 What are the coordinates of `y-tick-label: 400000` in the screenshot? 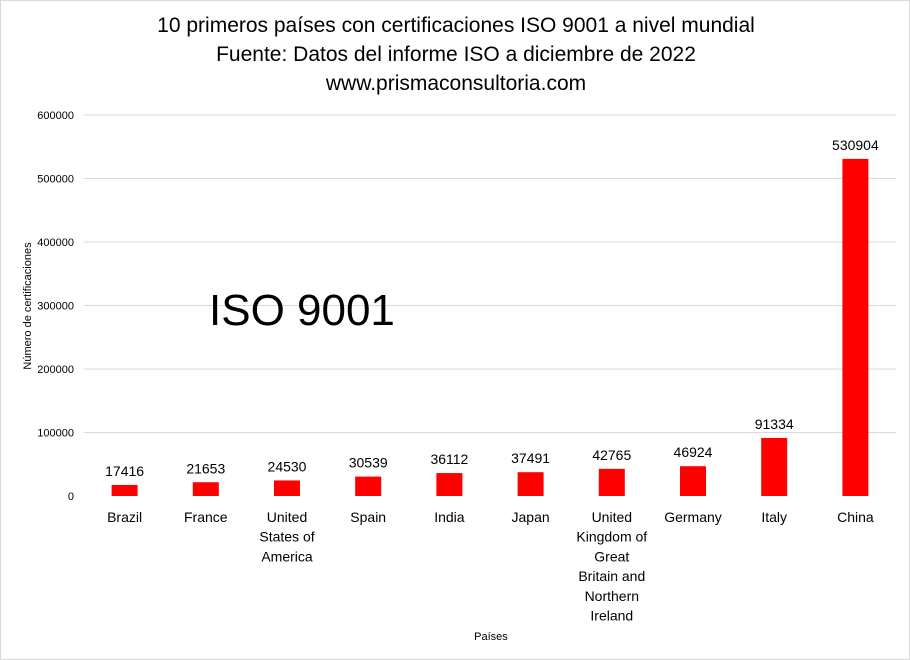 It's located at (55, 243).